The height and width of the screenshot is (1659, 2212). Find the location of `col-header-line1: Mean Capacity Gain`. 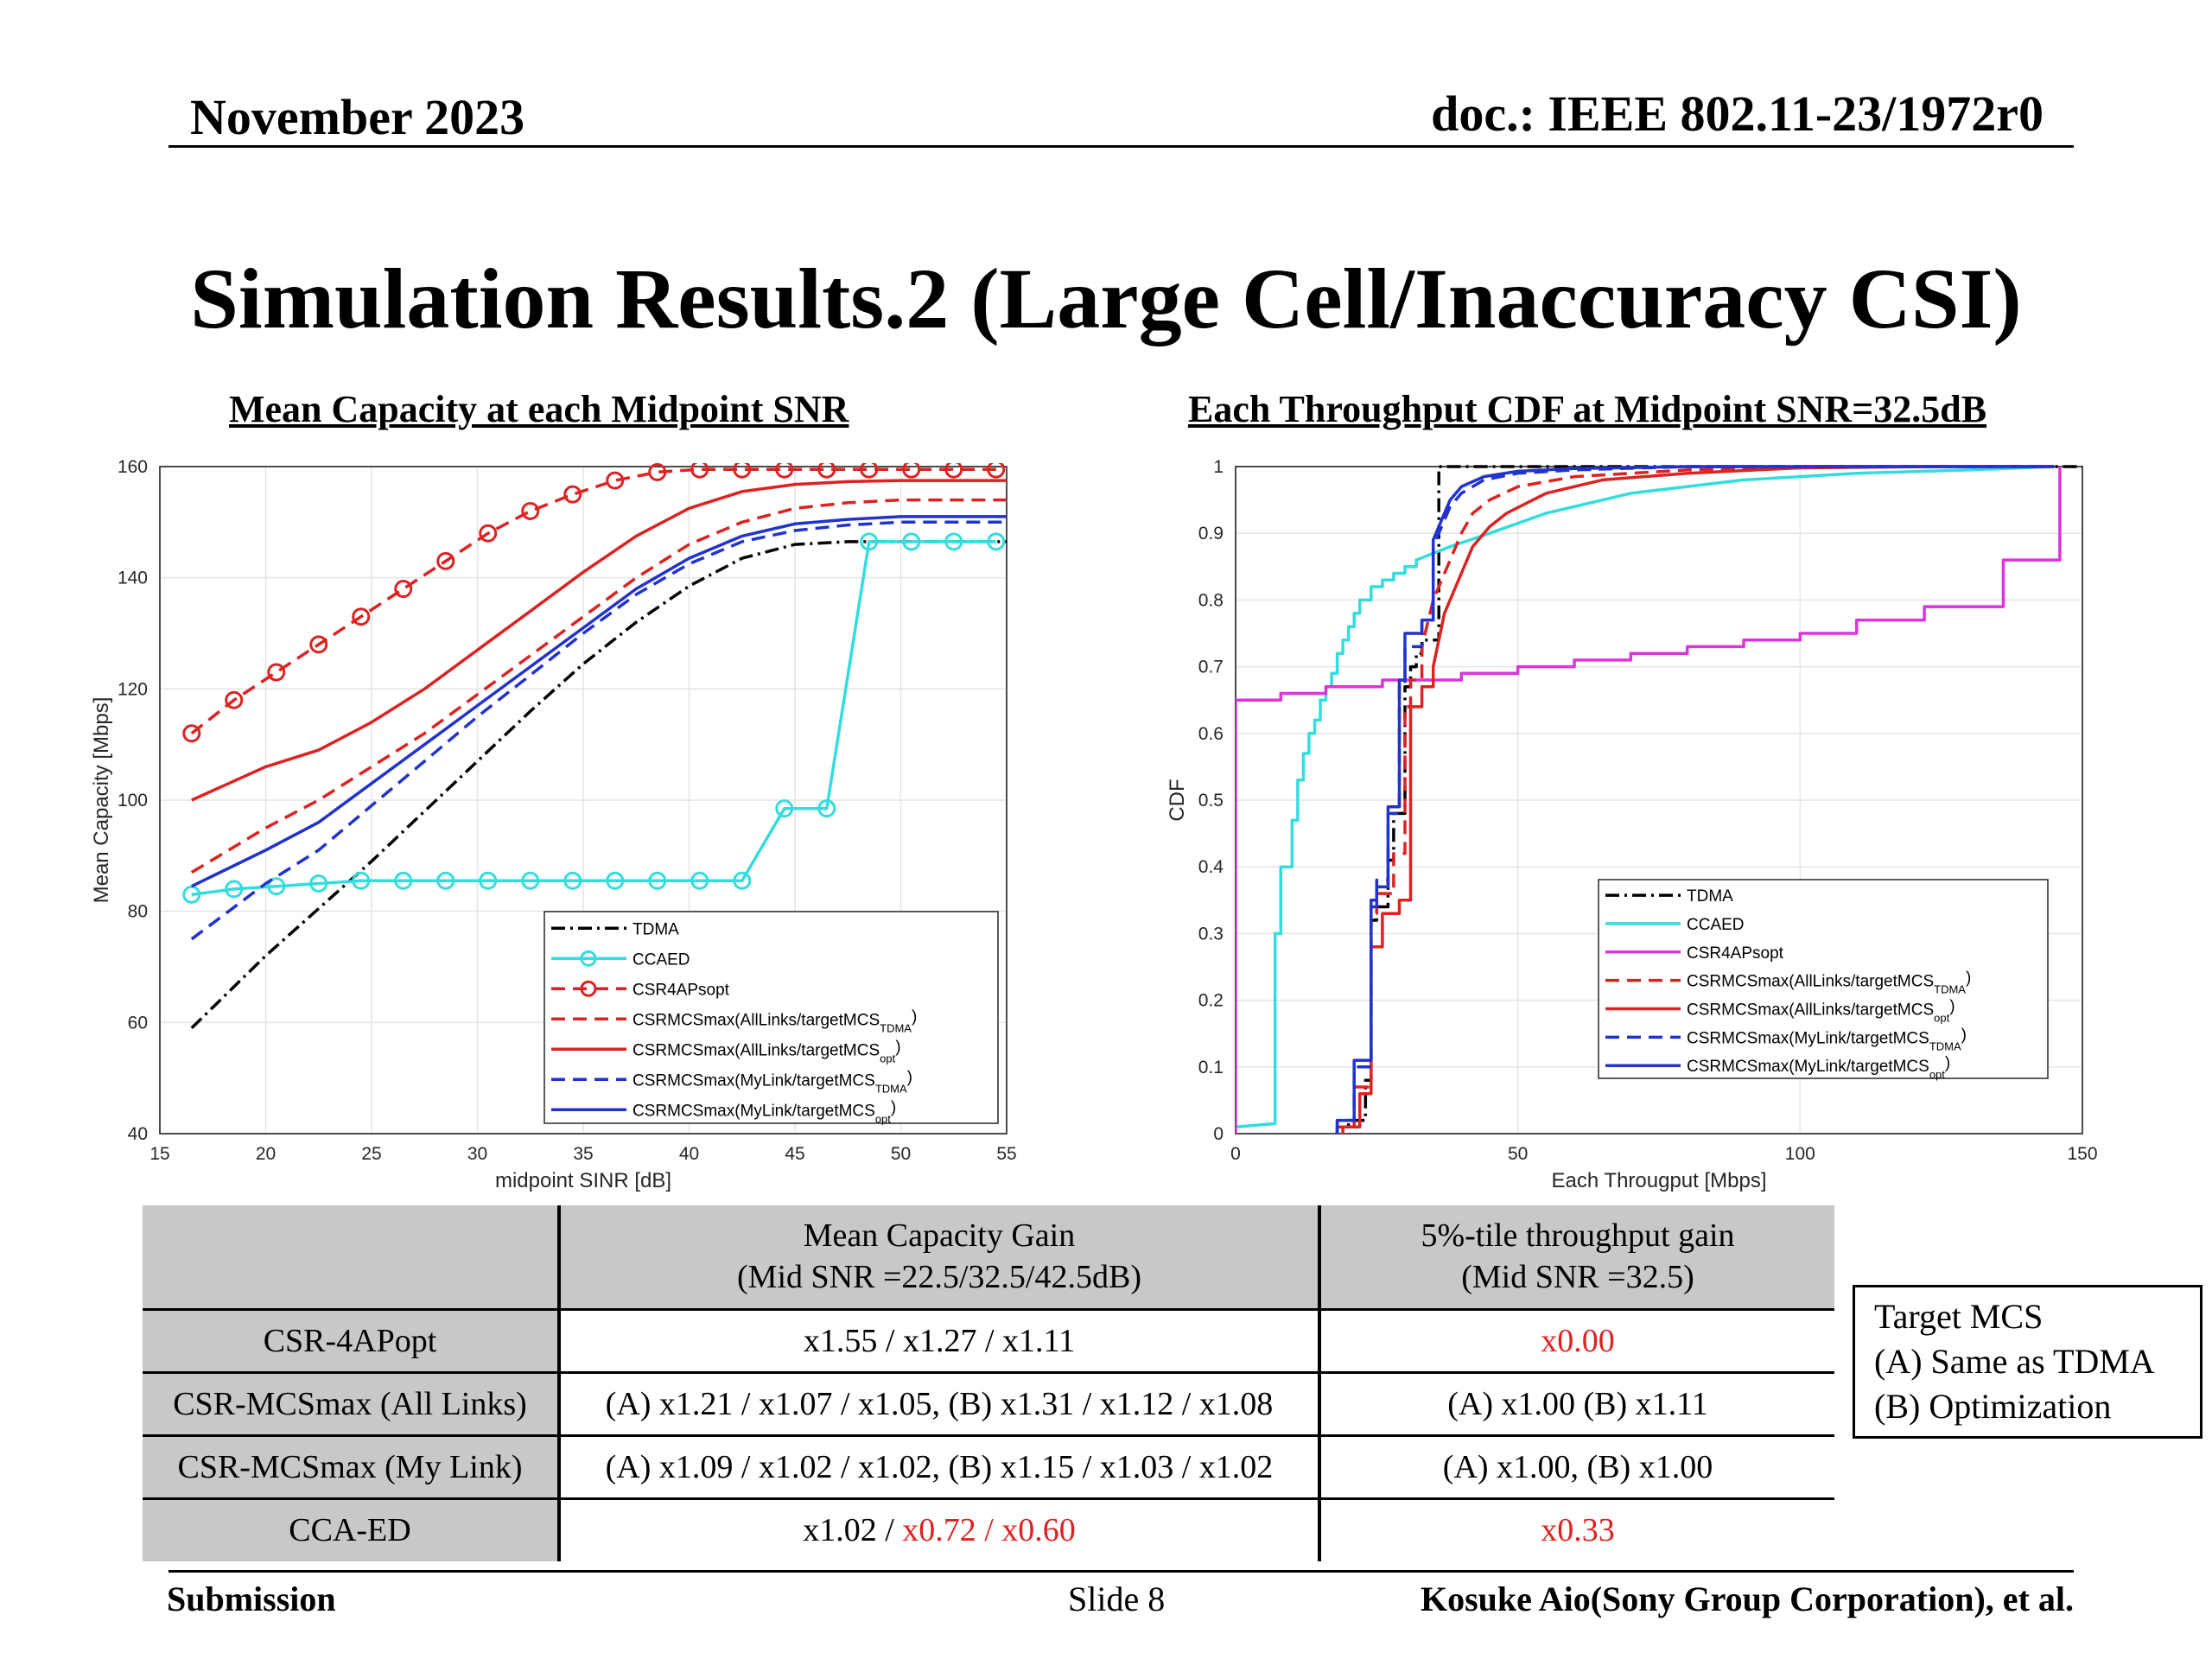

col-header-line1: Mean Capacity Gain is located at coordinates (940, 1236).